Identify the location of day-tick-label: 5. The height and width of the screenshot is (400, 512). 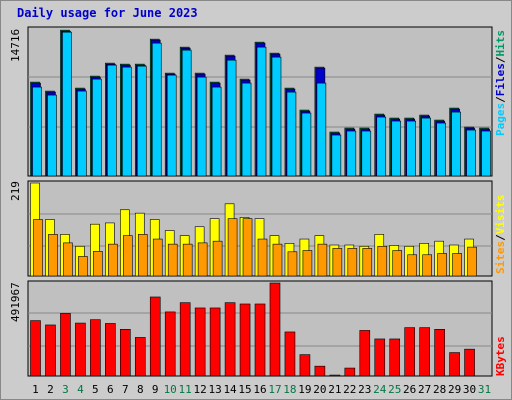
(95, 389).